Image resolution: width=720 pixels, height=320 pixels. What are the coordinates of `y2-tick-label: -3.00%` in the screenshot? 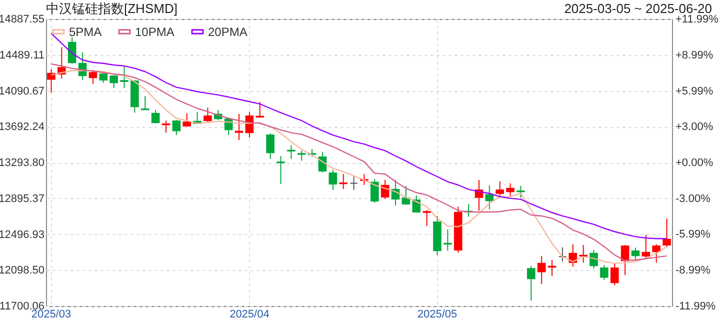 It's located at (693, 198).